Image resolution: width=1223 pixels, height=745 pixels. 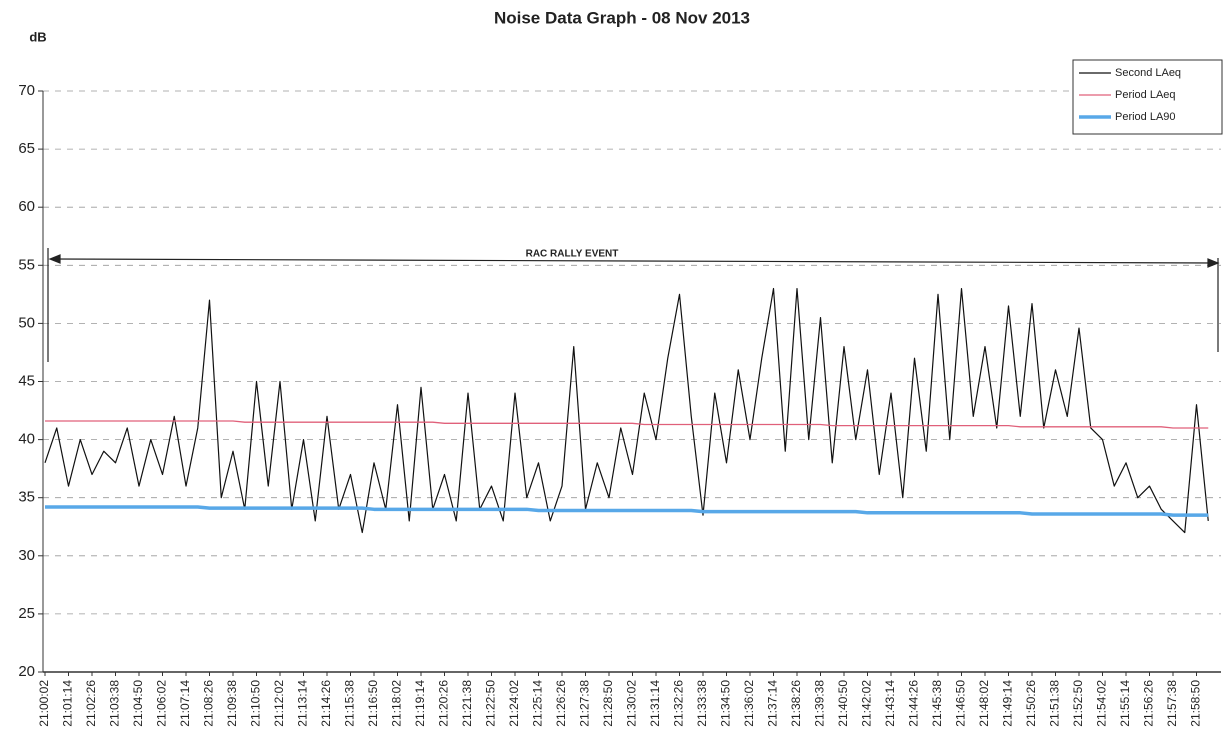 I want to click on x-tick-label: 21:44:26, so click(x=914, y=703).